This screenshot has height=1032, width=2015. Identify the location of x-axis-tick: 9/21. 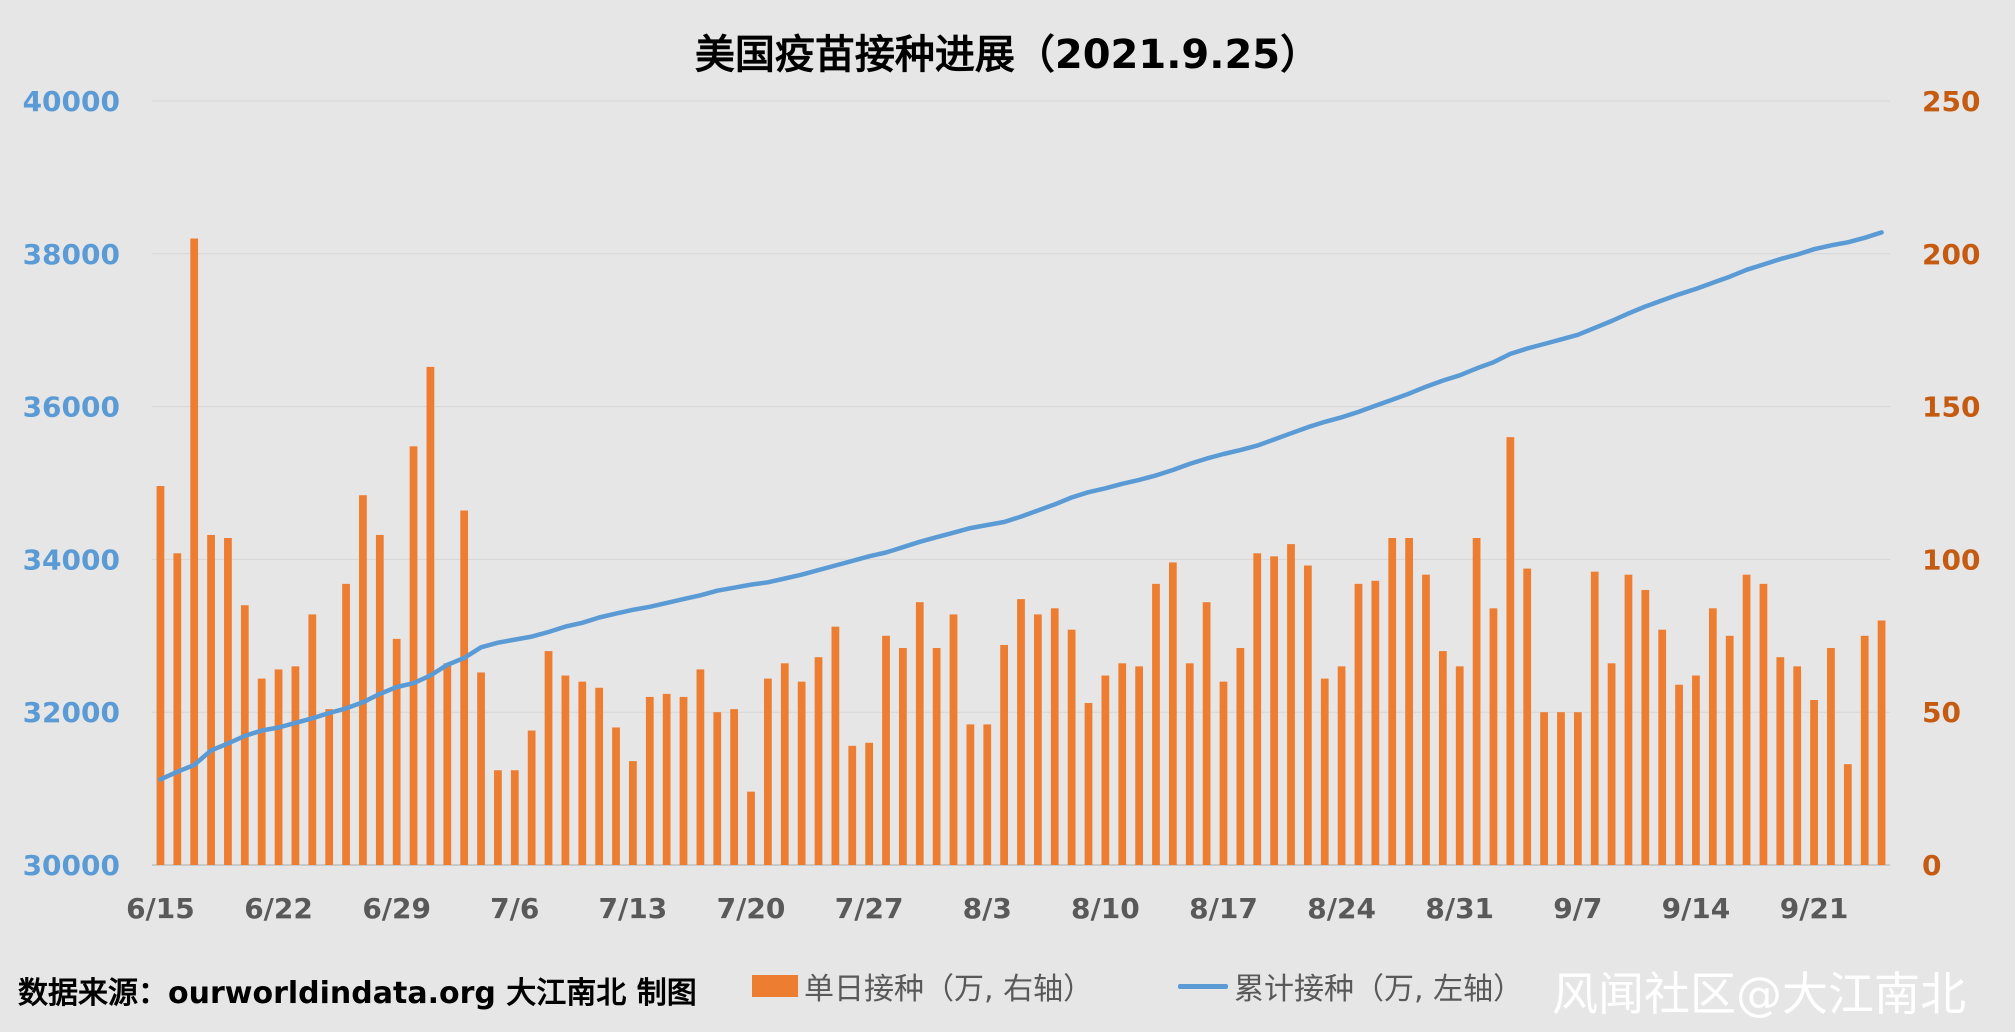
(1814, 908).